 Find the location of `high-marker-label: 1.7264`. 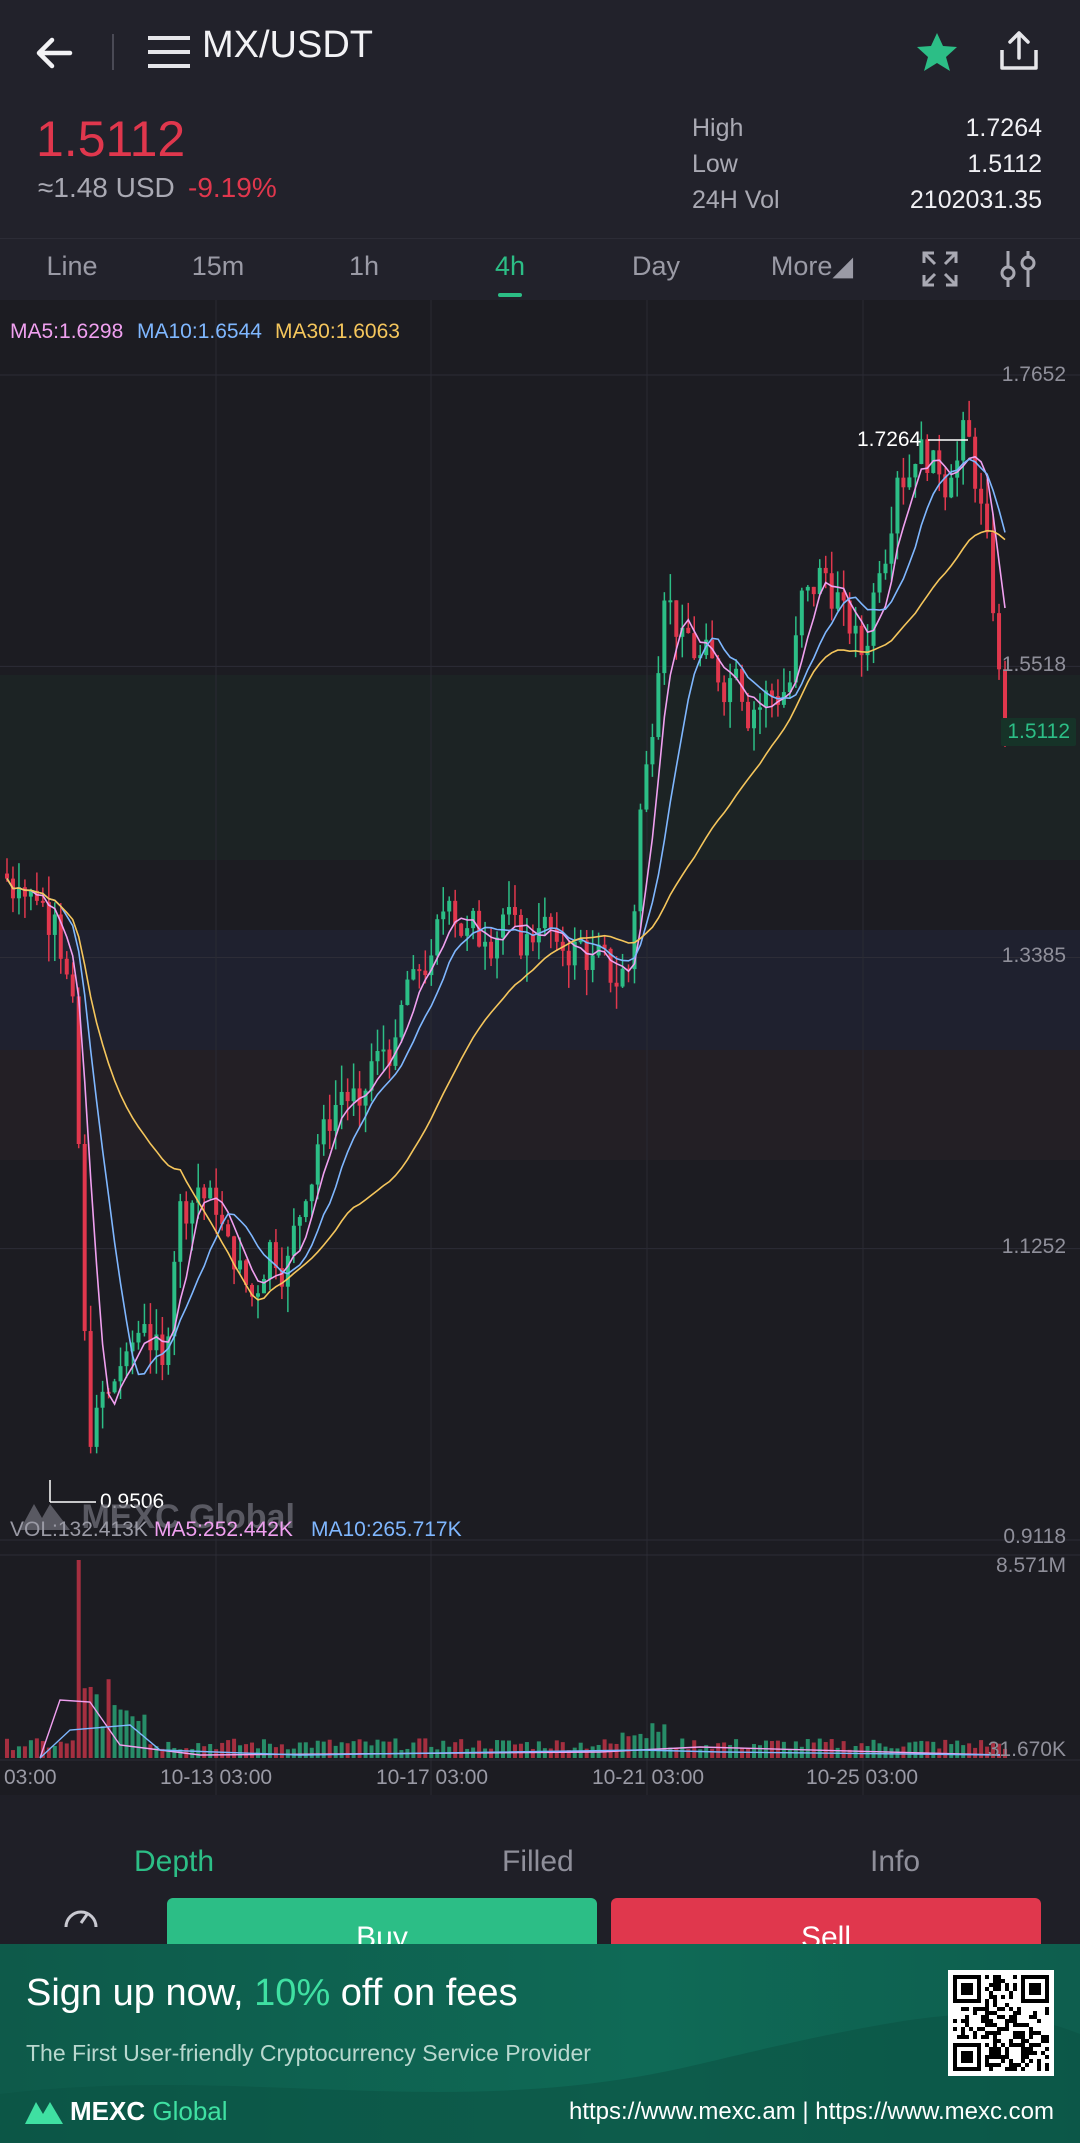

high-marker-label: 1.7264 is located at coordinates (889, 439).